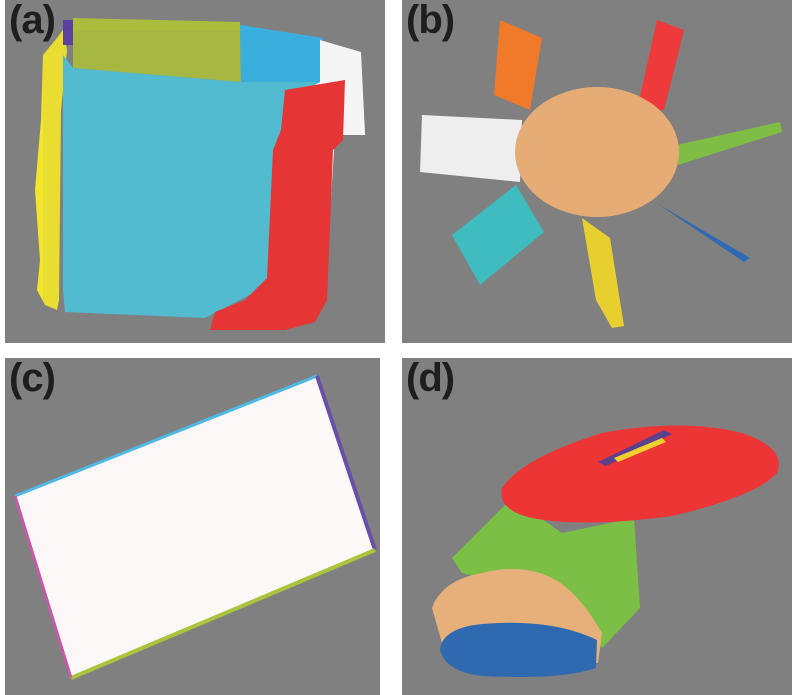 This screenshot has height=695, width=795. Describe the element at coordinates (430, 379) in the screenshot. I see `panel-label: (d)` at that location.